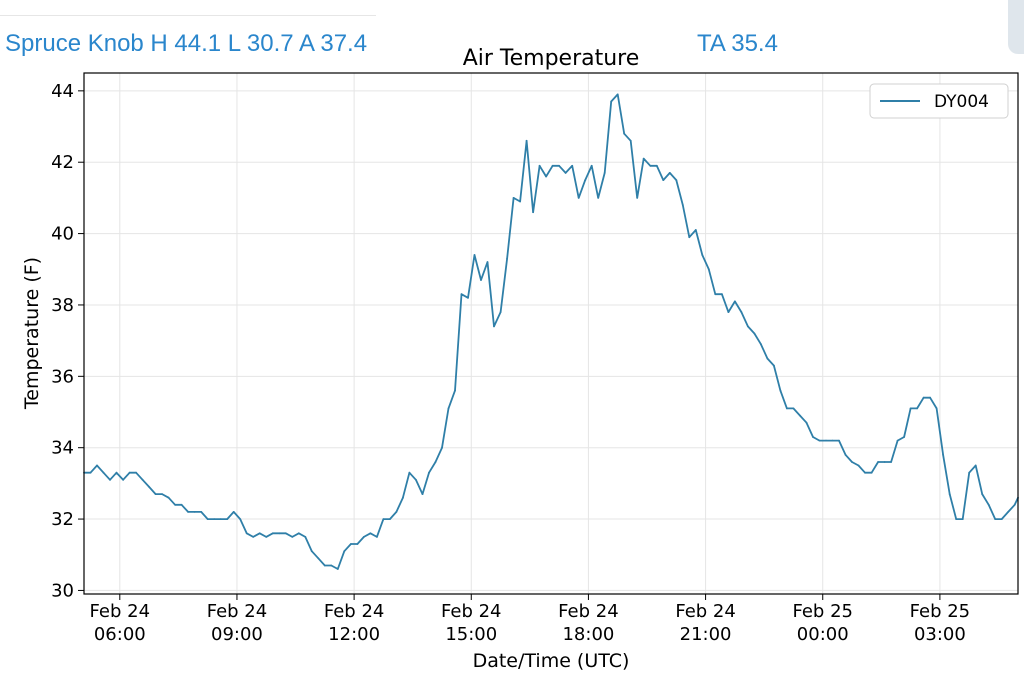 The height and width of the screenshot is (681, 1024). I want to click on y-tick: 36, so click(62, 376).